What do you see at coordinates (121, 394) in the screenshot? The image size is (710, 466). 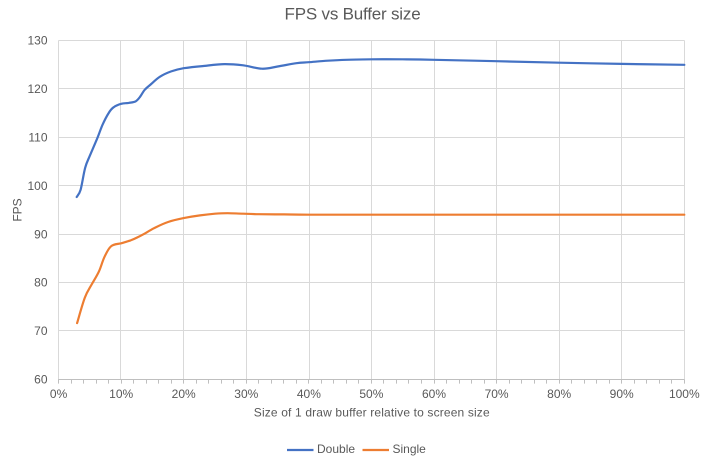 I see `svg-text: 10%` at bounding box center [121, 394].